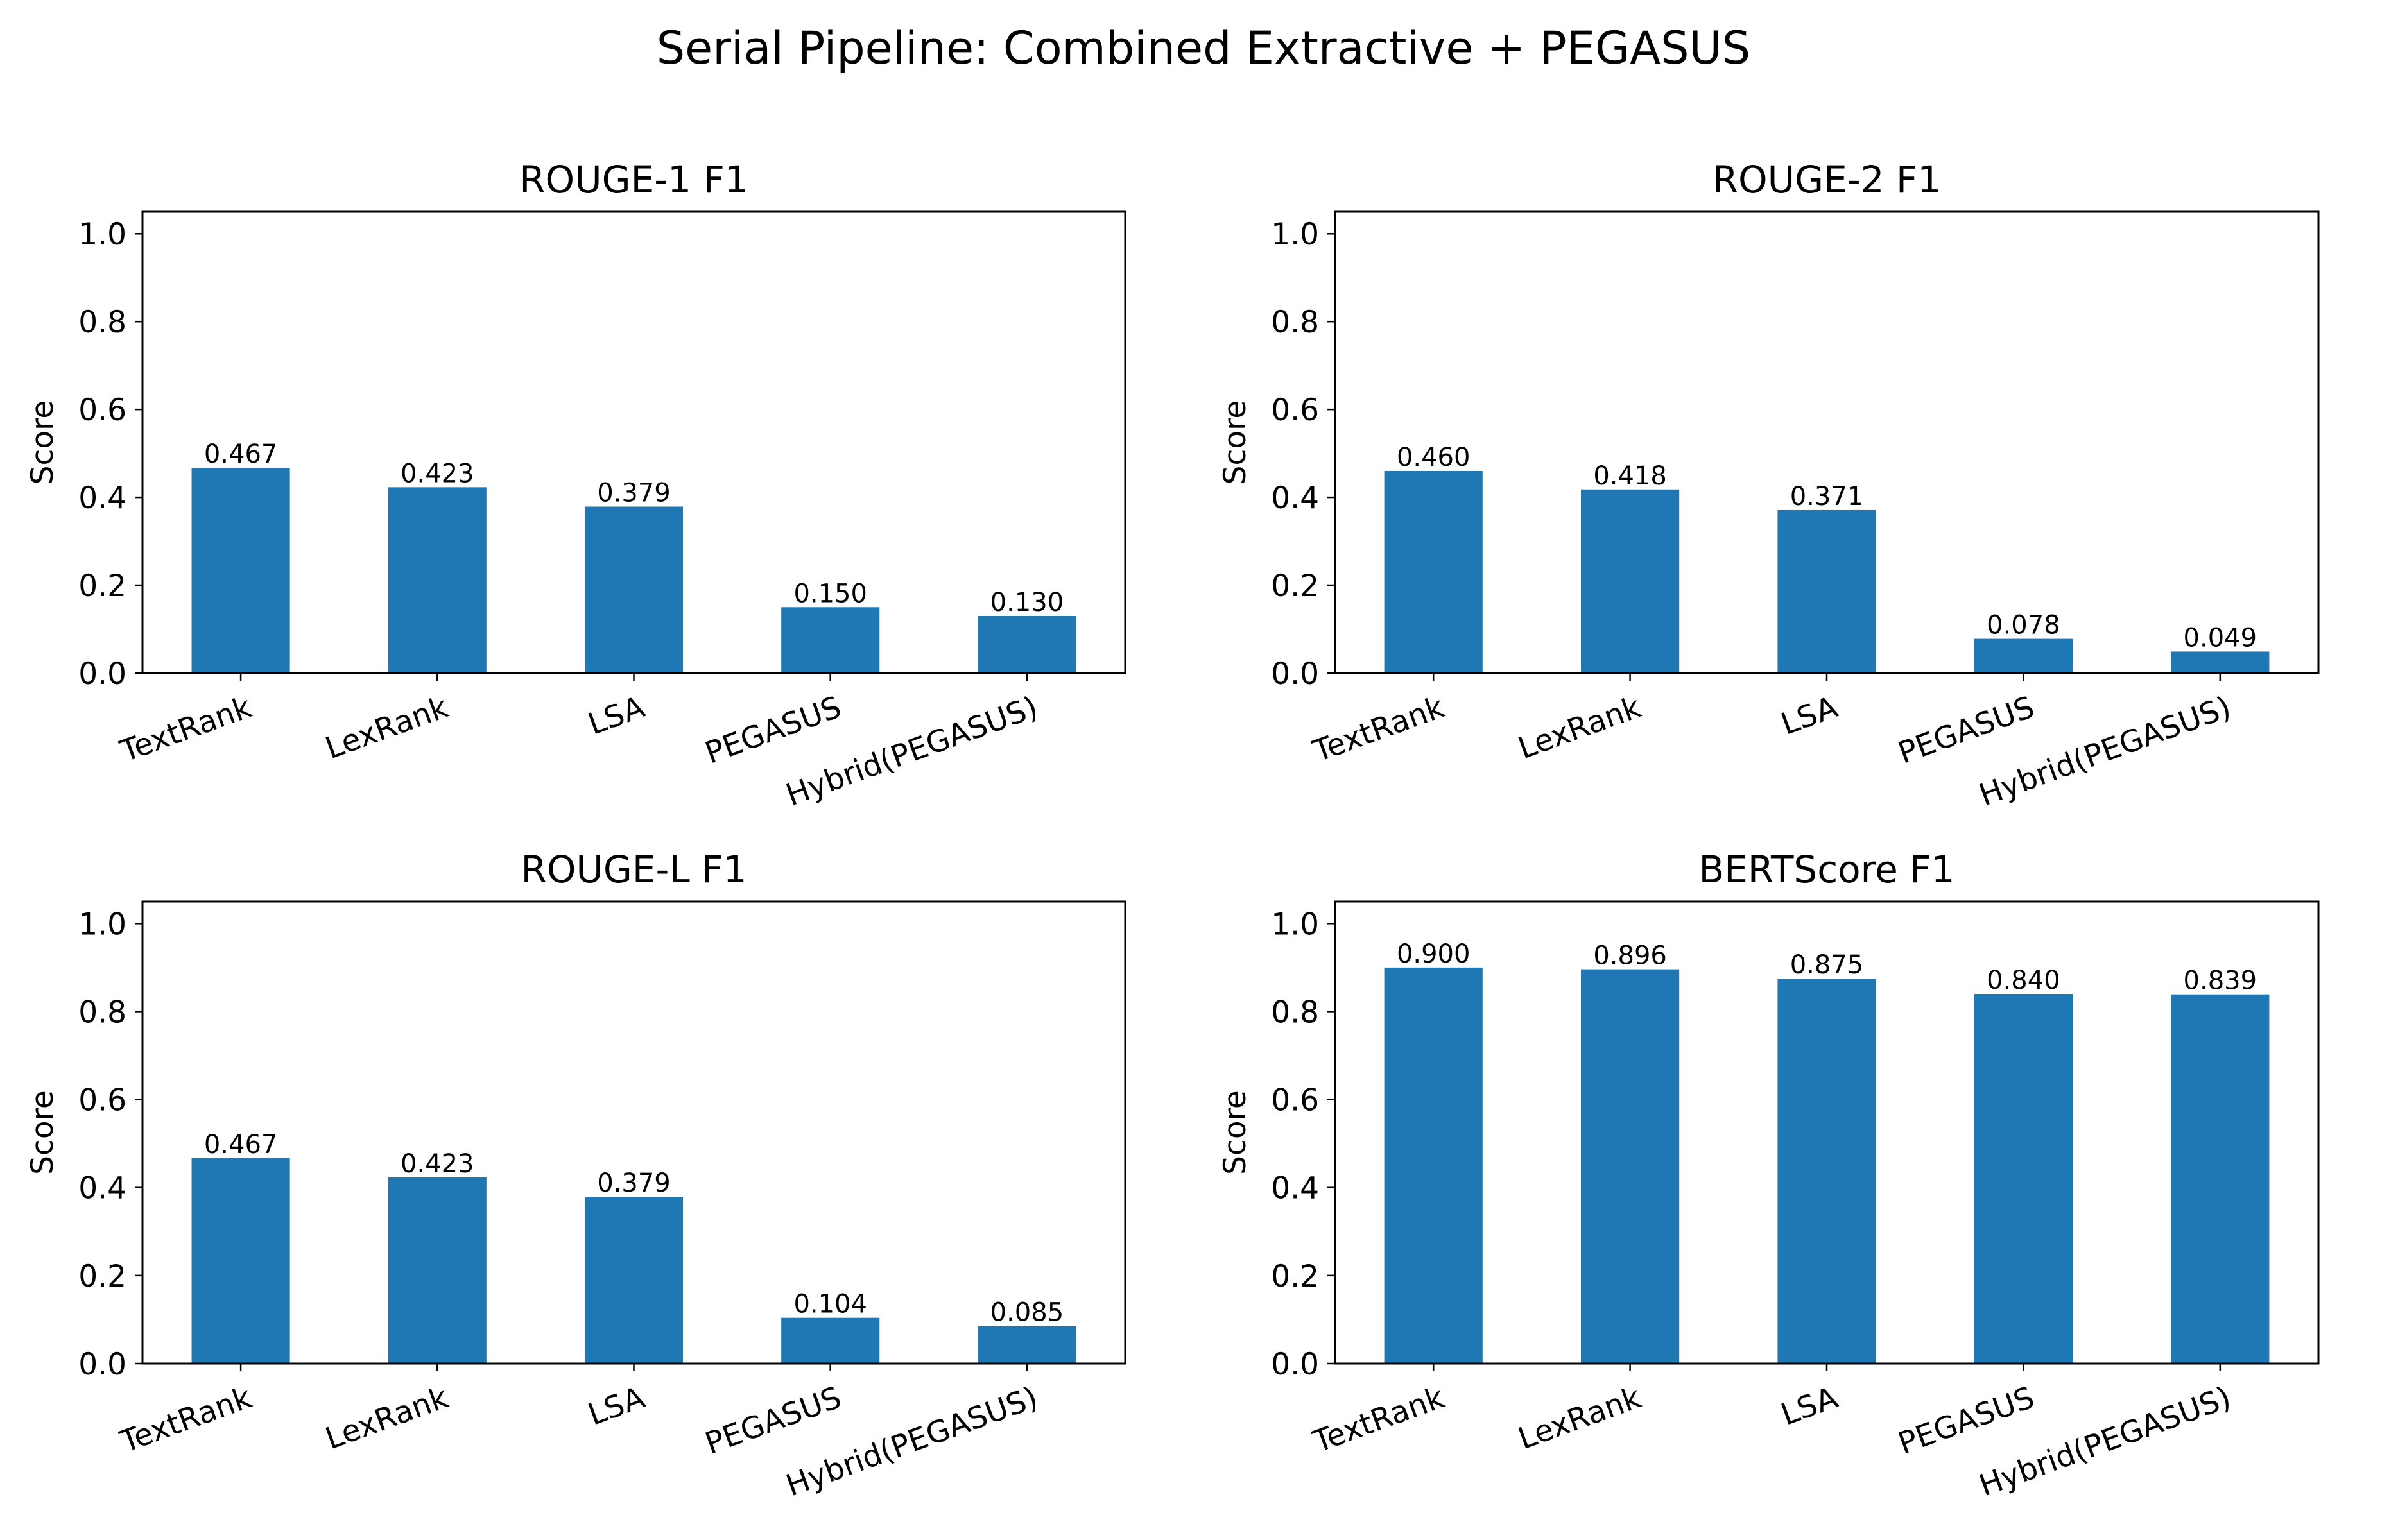  What do you see at coordinates (830, 593) in the screenshot?
I see `bar-value-label: 0.150` at bounding box center [830, 593].